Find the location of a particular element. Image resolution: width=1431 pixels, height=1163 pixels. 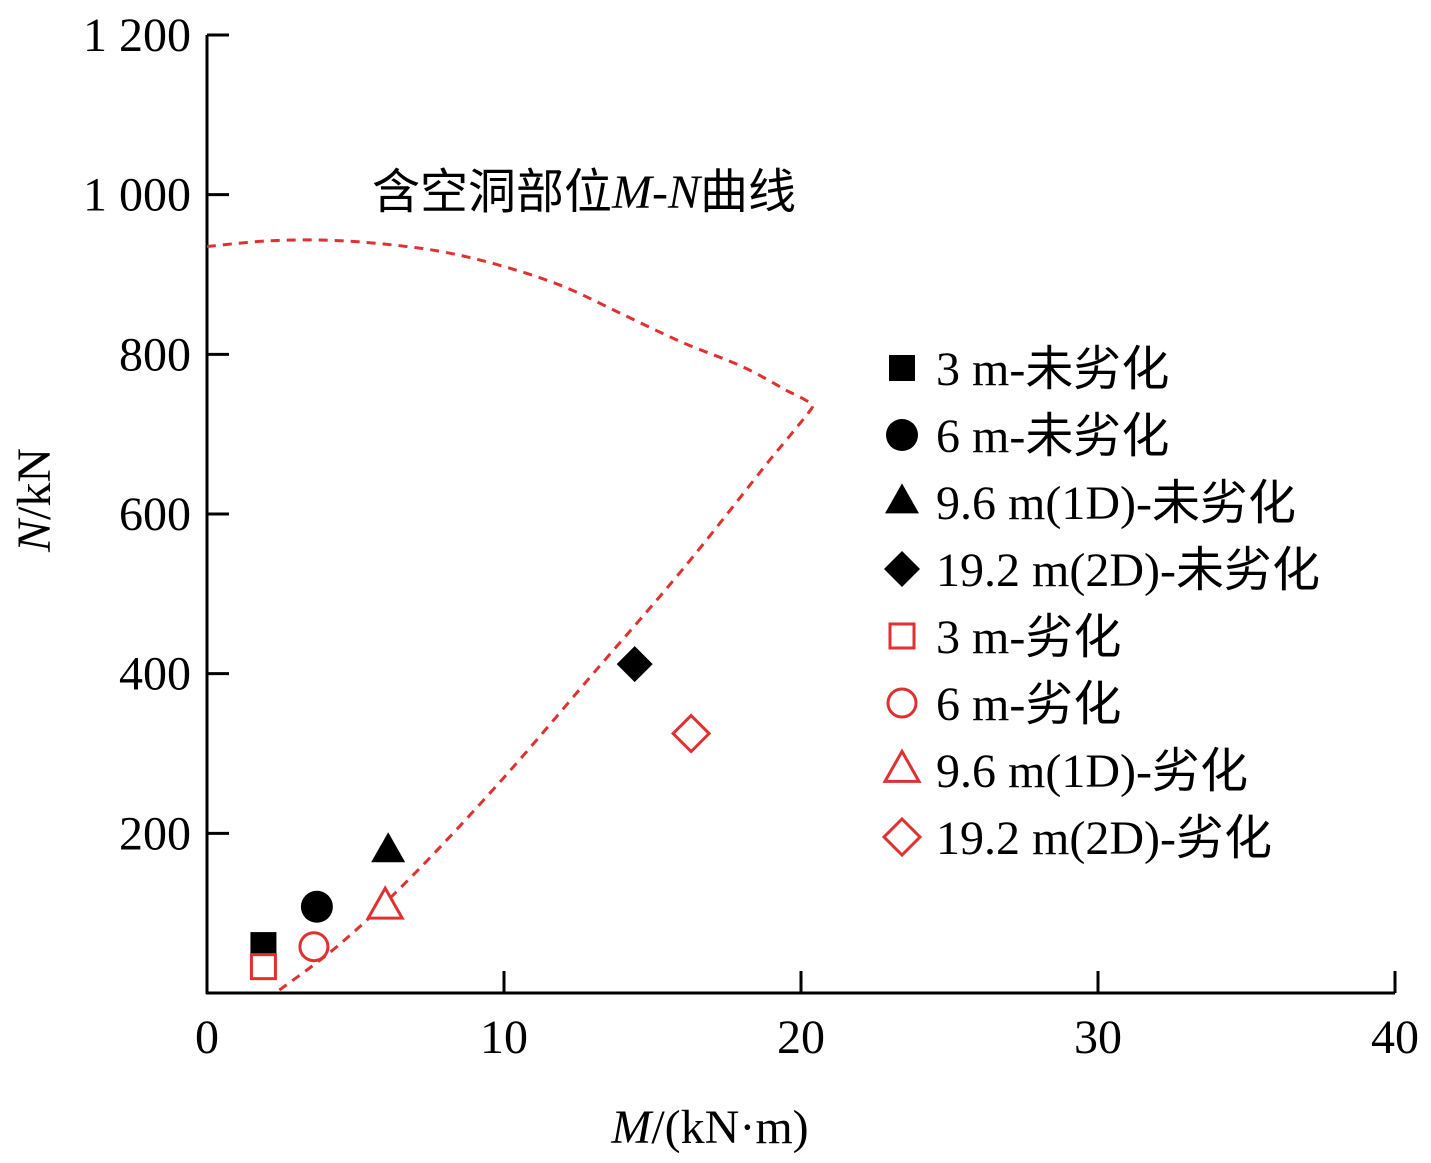

legend-label: 3 m-劣化 is located at coordinates (1028, 637).